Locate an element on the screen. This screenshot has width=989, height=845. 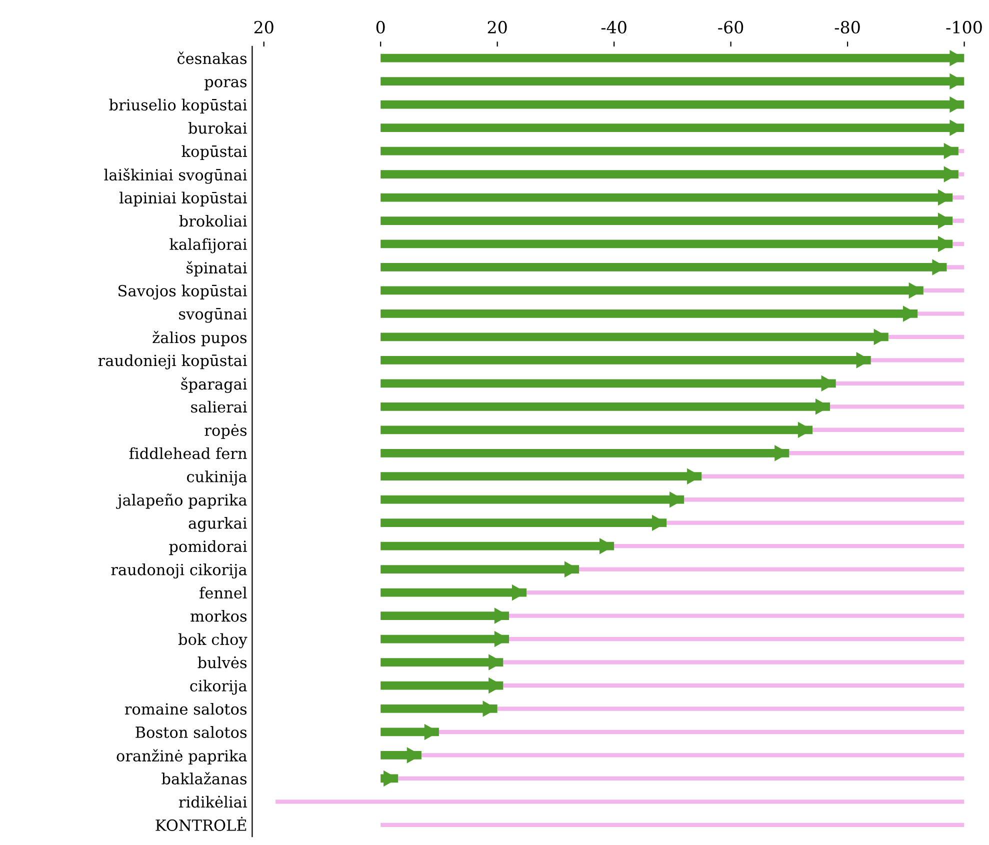
y-tick-label: raudonoji cikorija is located at coordinates (179, 571).